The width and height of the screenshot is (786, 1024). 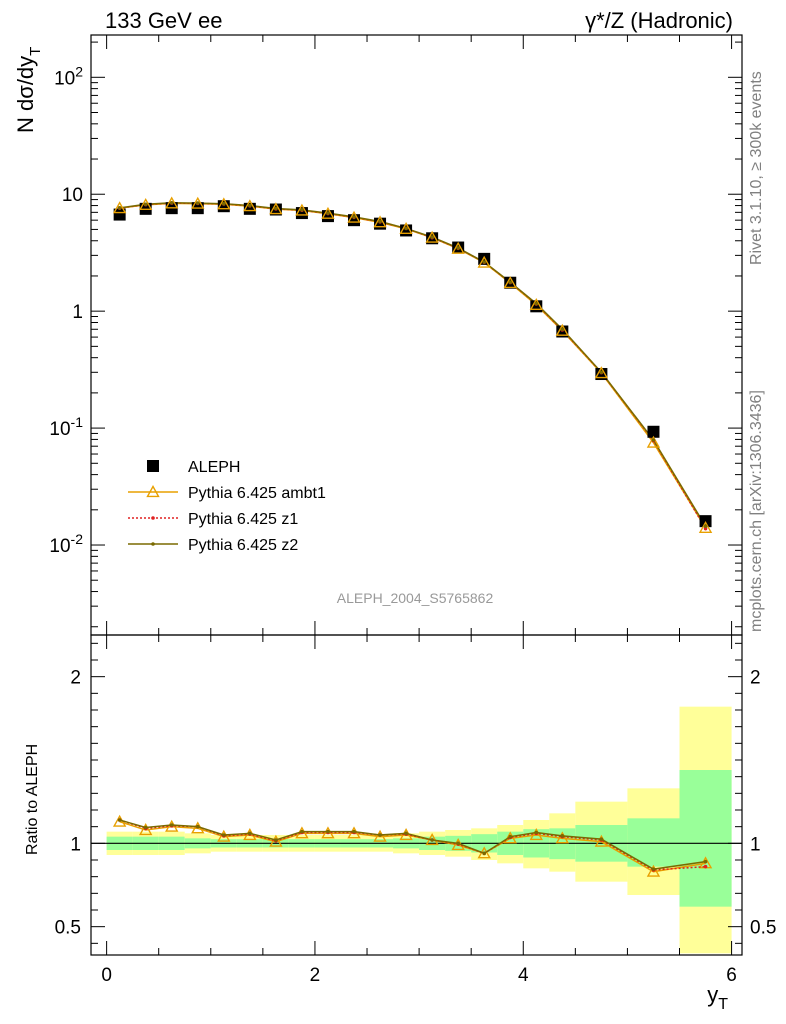 I want to click on y-tick-label: 10⁻², so click(x=66, y=544).